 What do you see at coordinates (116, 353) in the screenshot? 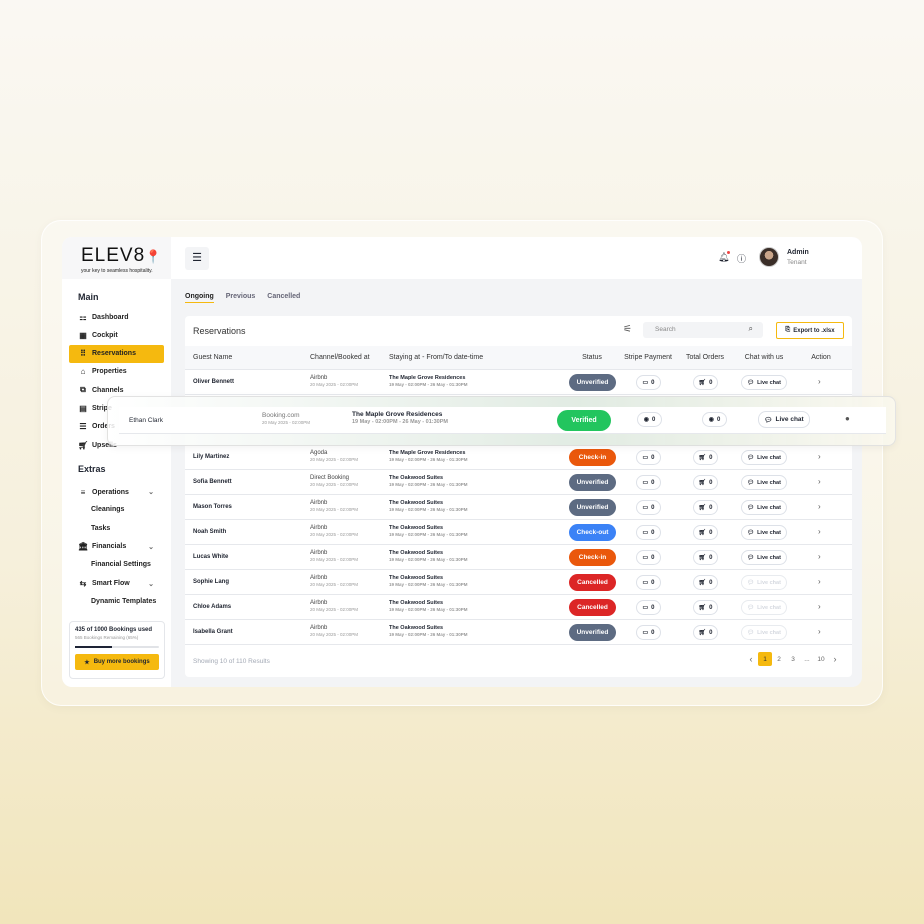
I see `sidebar-item-reservations: ⠿ Reservations` at bounding box center [116, 353].